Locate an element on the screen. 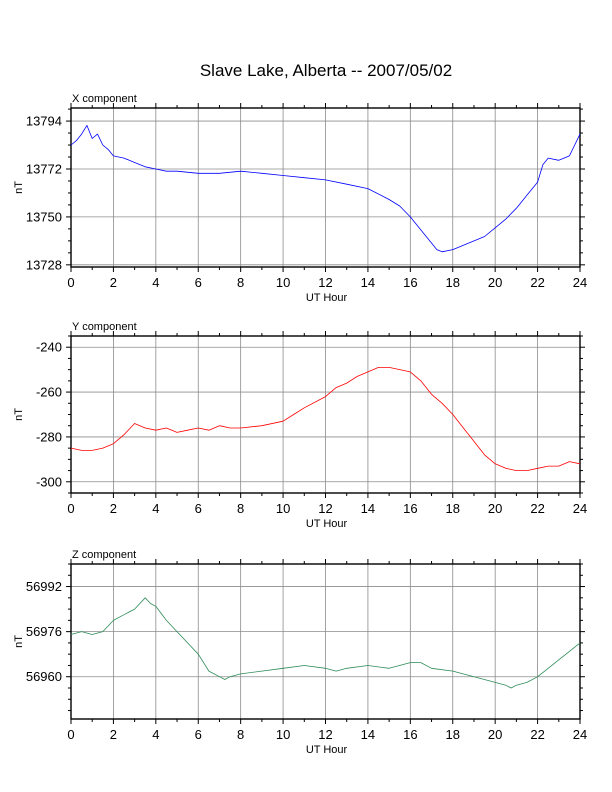 Image resolution: width=612 pixels, height=792 pixels. y-tick-label: -280 is located at coordinates (49, 436).